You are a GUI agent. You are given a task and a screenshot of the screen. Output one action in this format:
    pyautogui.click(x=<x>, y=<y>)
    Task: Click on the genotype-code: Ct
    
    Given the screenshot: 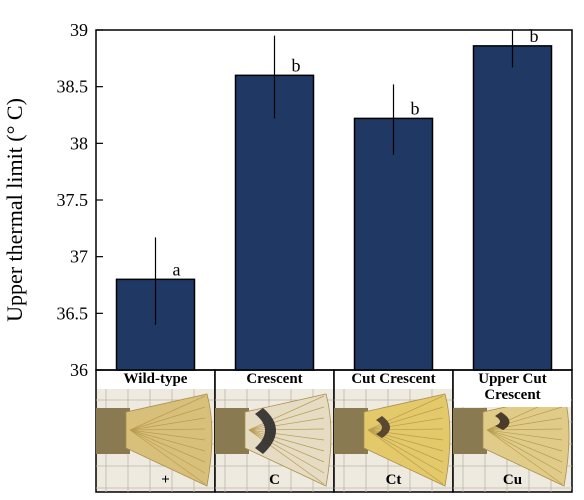 What is the action you would take?
    pyautogui.click(x=393, y=480)
    